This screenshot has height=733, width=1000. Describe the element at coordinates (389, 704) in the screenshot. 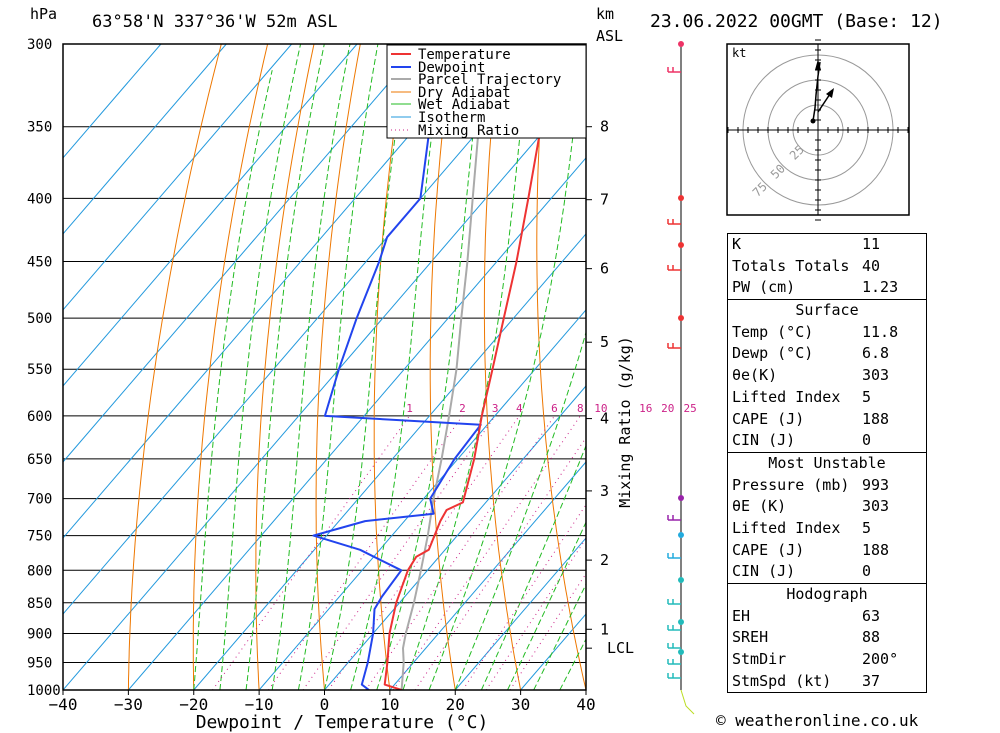

I see `x-tick-label: 10` at that location.